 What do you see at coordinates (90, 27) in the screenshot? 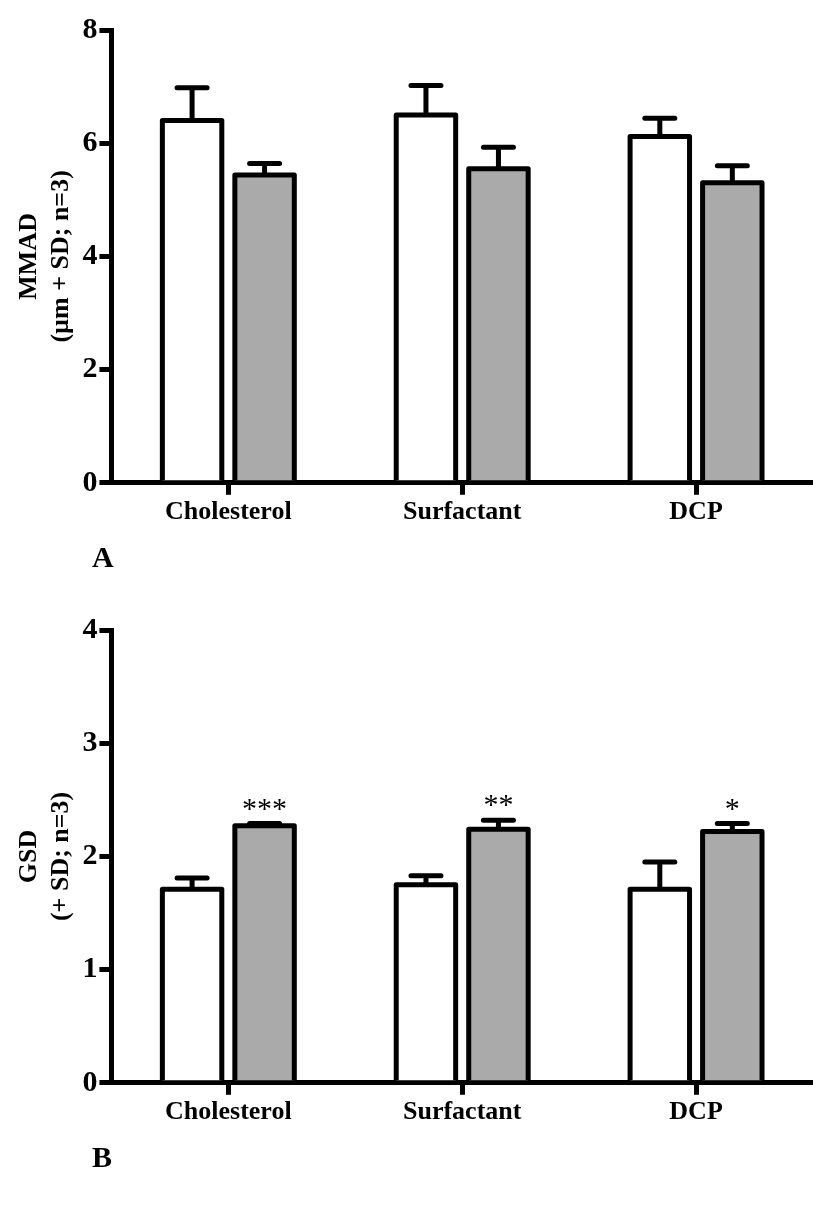
I see `y-tick-label: 8` at bounding box center [90, 27].